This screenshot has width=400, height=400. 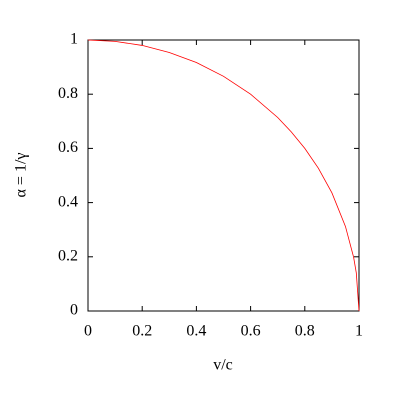 I want to click on y-tick-label: 0.2, so click(x=68, y=255).